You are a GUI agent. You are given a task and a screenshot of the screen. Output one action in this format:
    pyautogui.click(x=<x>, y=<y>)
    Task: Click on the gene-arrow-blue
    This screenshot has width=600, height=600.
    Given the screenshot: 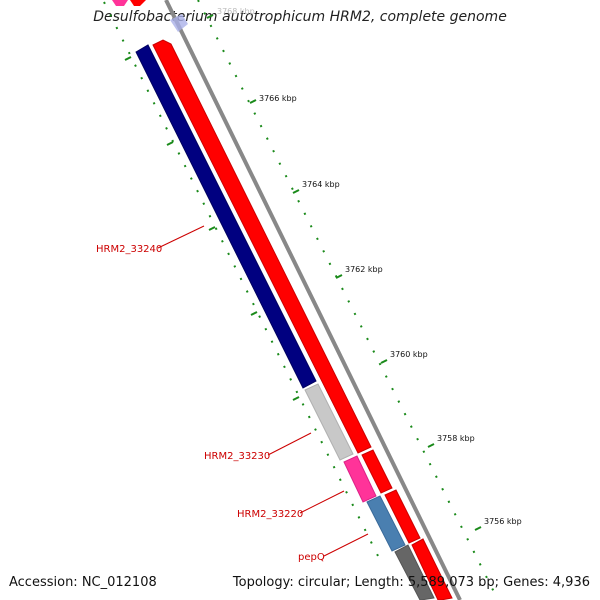 What is the action you would take?
    pyautogui.click(x=386, y=523)
    